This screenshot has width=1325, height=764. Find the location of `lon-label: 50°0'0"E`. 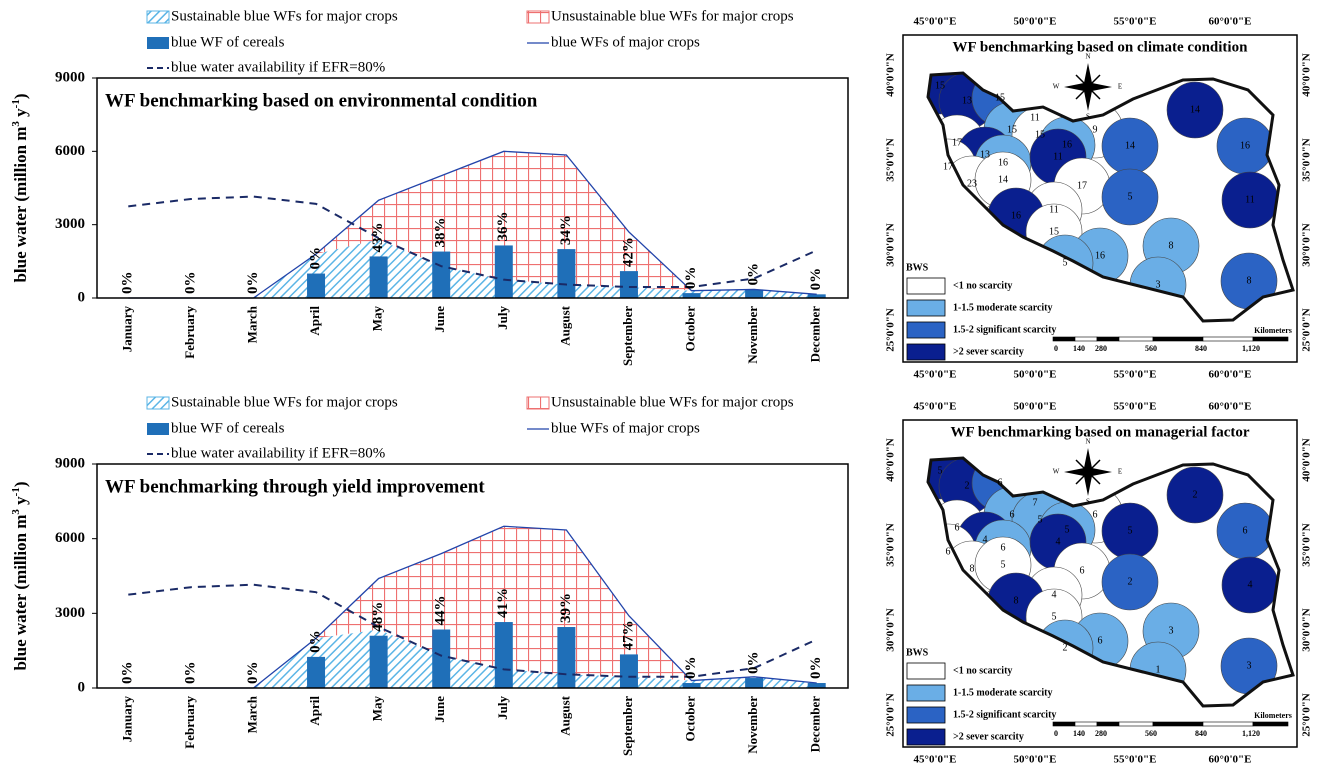

lon-label: 50°0'0"E is located at coordinates (1035, 375).